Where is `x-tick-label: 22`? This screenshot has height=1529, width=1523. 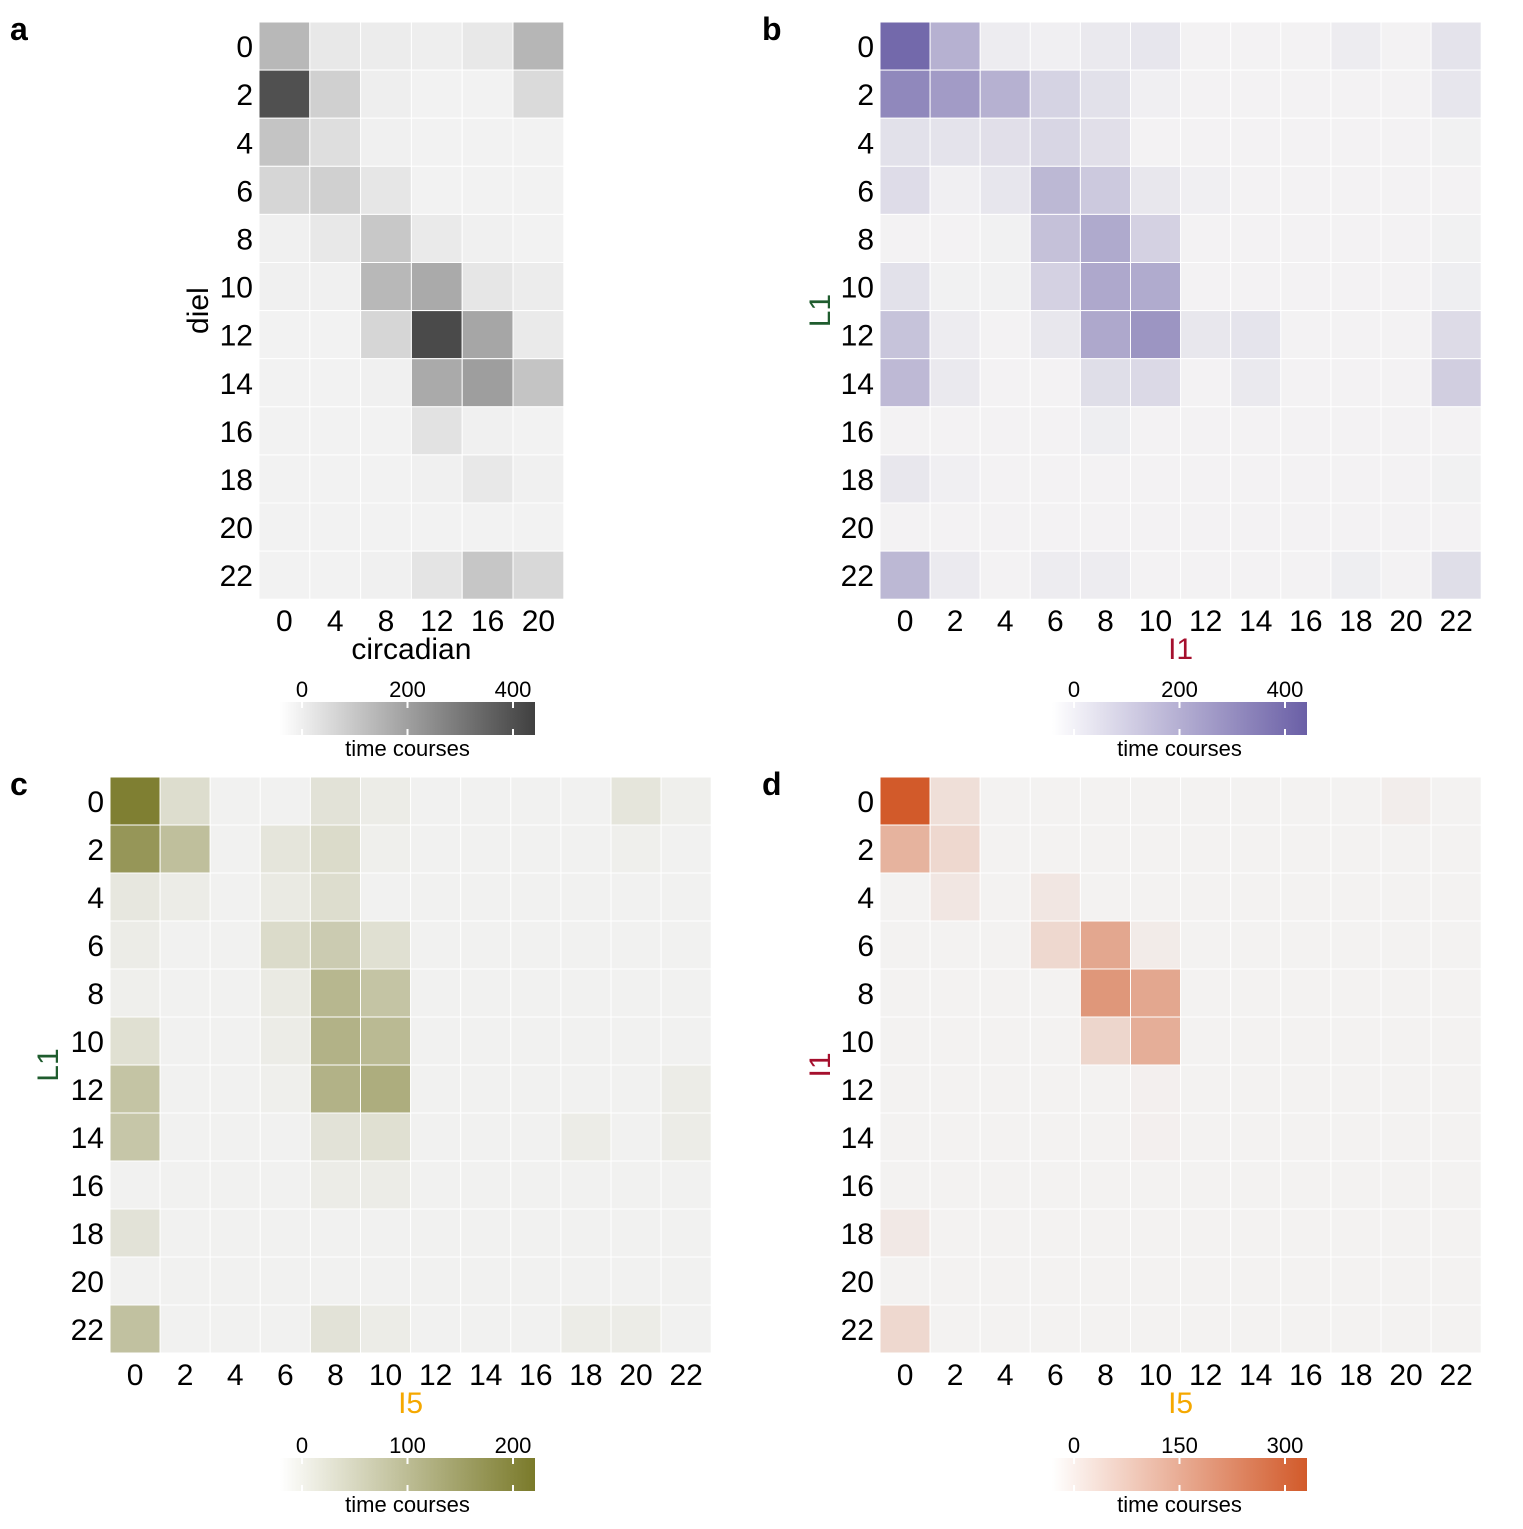
x-tick-label: 22 is located at coordinates (685, 1375).